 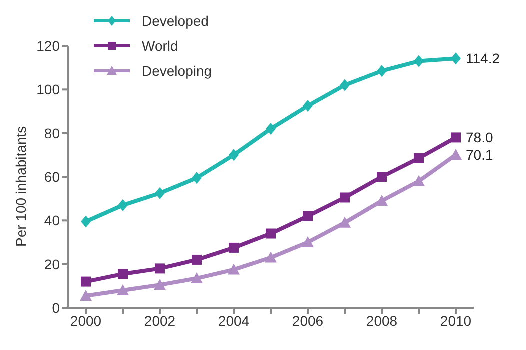 What do you see at coordinates (160, 320) in the screenshot?
I see `x-tick-label: 2002` at bounding box center [160, 320].